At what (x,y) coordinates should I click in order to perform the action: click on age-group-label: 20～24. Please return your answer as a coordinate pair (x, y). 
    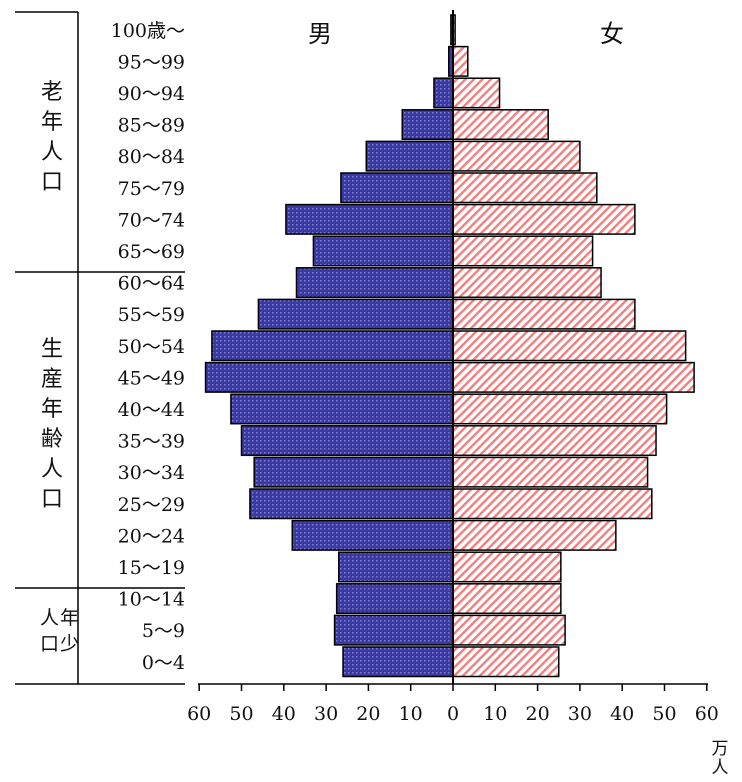
    Looking at the image, I should click on (151, 536).